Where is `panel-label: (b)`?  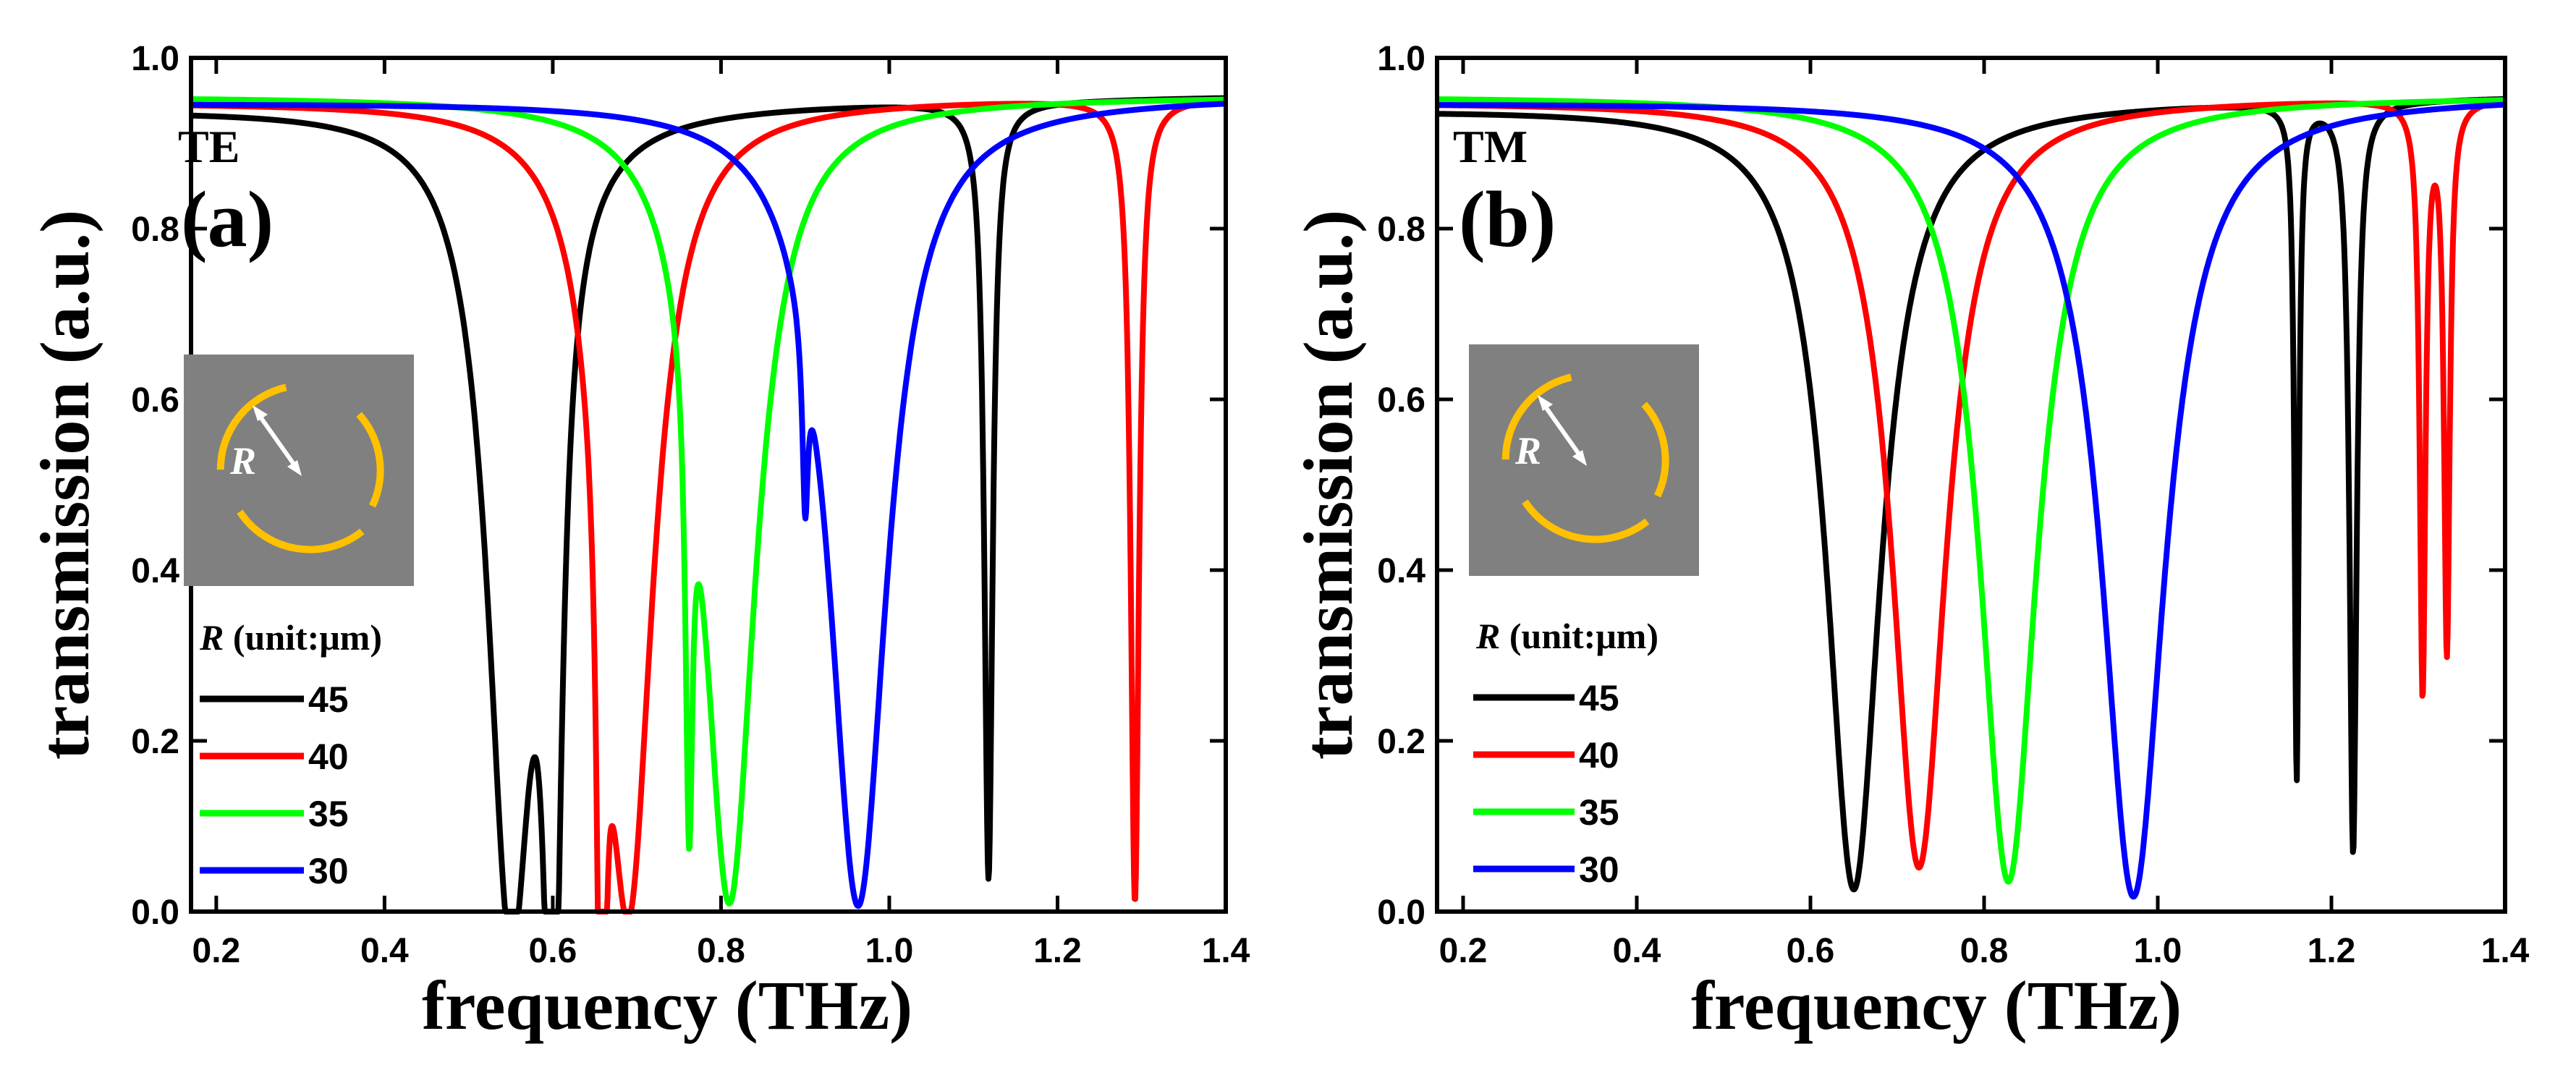 panel-label: (b) is located at coordinates (1507, 219).